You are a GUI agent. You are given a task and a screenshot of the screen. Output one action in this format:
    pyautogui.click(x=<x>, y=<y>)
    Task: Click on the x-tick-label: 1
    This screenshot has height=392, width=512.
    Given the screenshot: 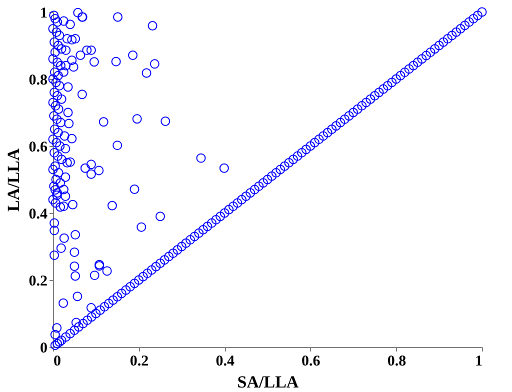 What is the action you would take?
    pyautogui.click(x=478, y=362)
    